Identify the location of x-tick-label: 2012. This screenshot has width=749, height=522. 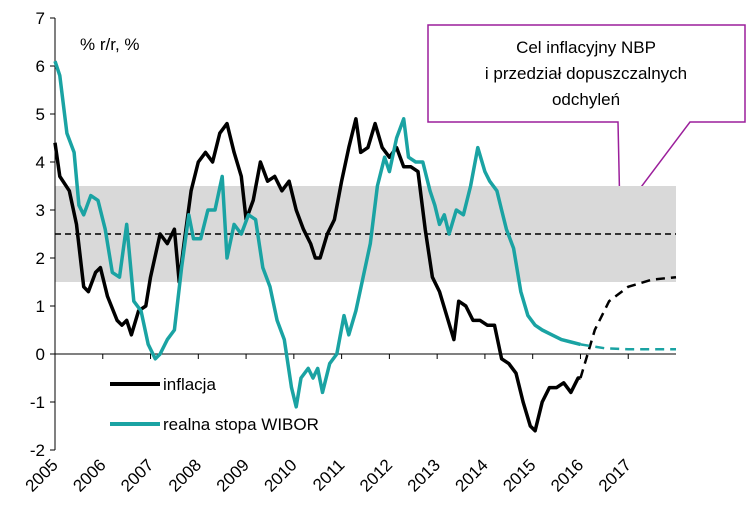
(376, 475).